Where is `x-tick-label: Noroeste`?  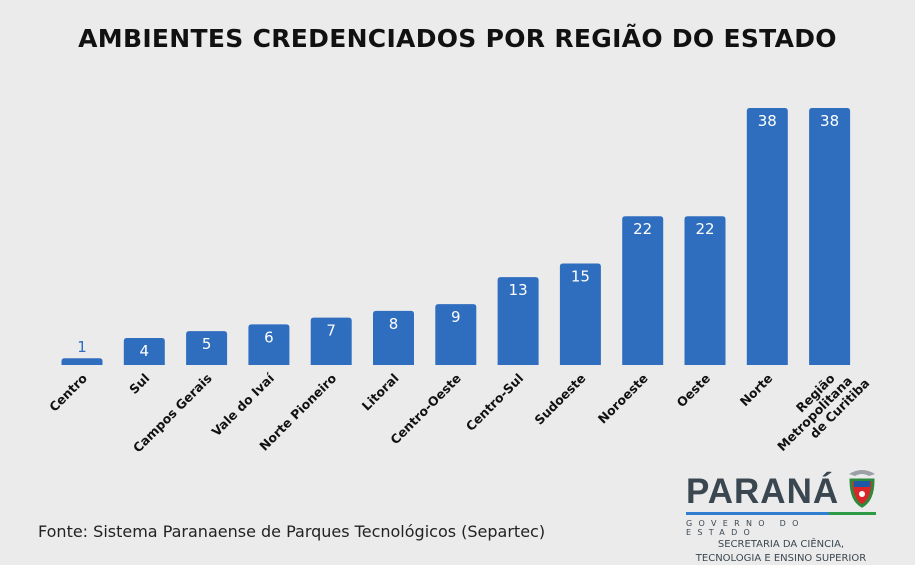
x-tick-label: Noroeste is located at coordinates (623, 399).